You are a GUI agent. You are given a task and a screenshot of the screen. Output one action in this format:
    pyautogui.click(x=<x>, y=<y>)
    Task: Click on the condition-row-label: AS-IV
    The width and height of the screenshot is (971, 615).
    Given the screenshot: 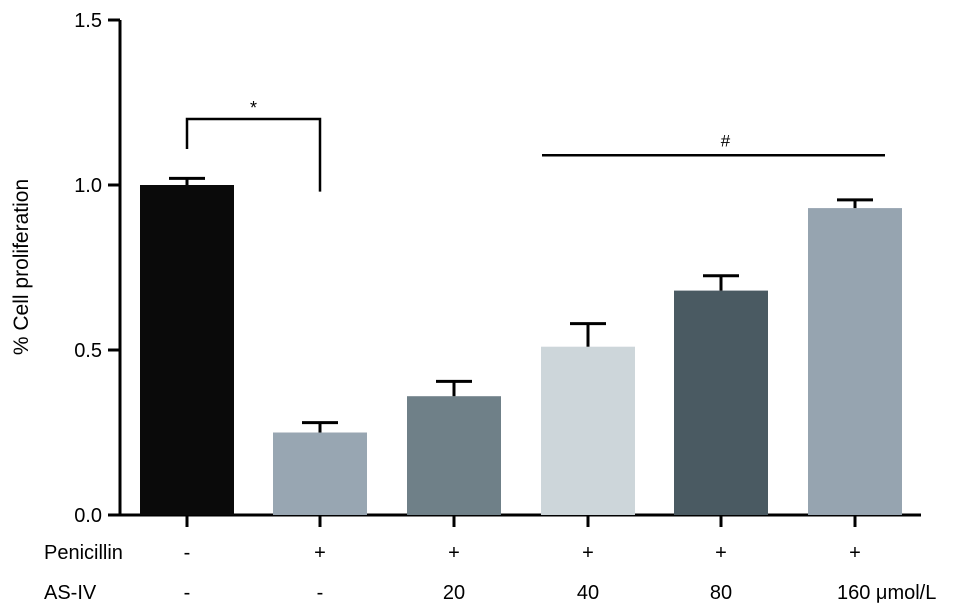 What is the action you would take?
    pyautogui.click(x=70, y=593)
    